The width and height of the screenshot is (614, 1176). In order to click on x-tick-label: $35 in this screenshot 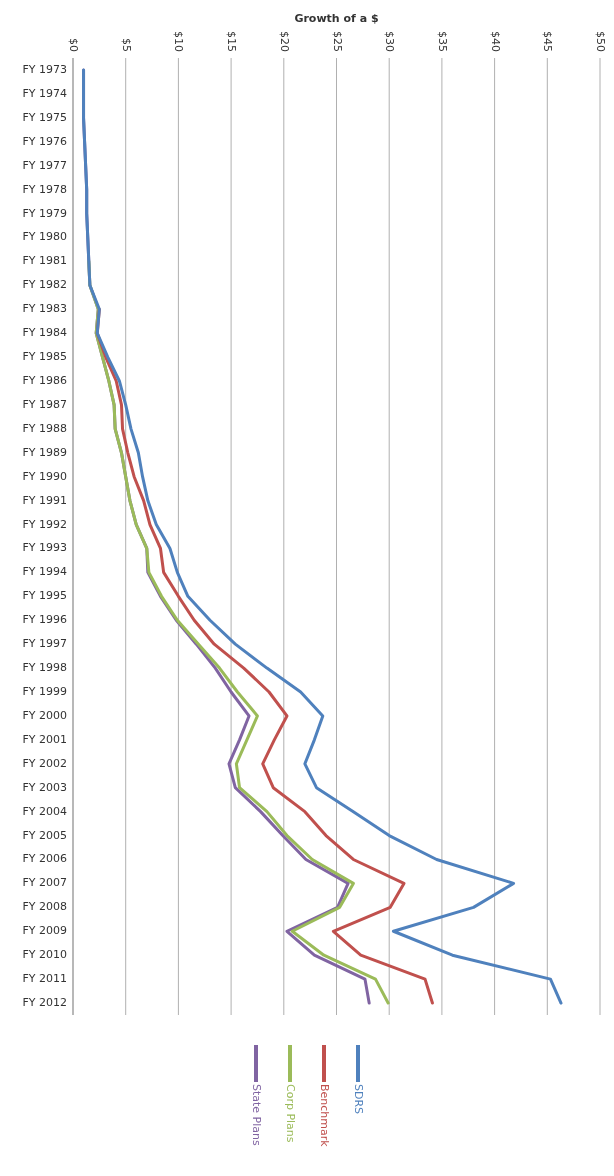, I will do `click(442, 41)`.